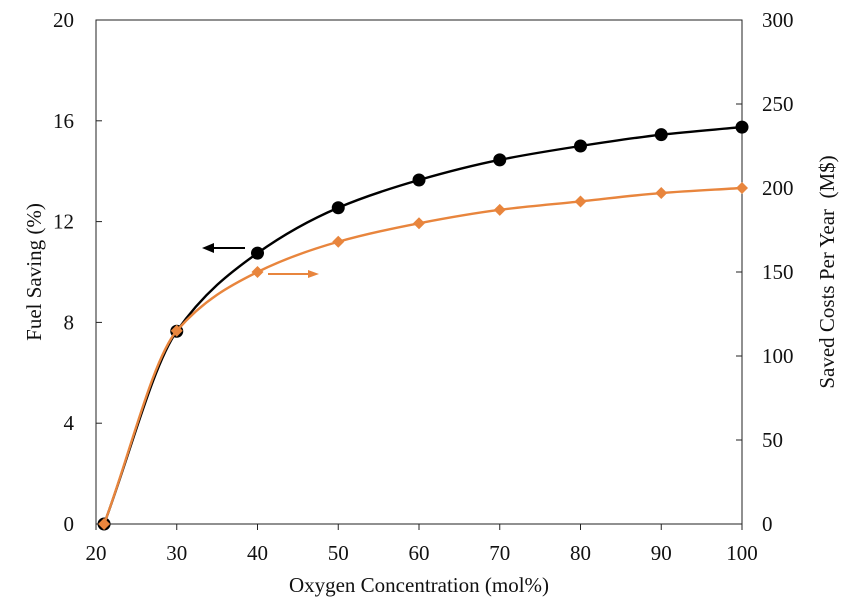 This screenshot has width=850, height=616. I want to click on x-tick-label: 50, so click(338, 553).